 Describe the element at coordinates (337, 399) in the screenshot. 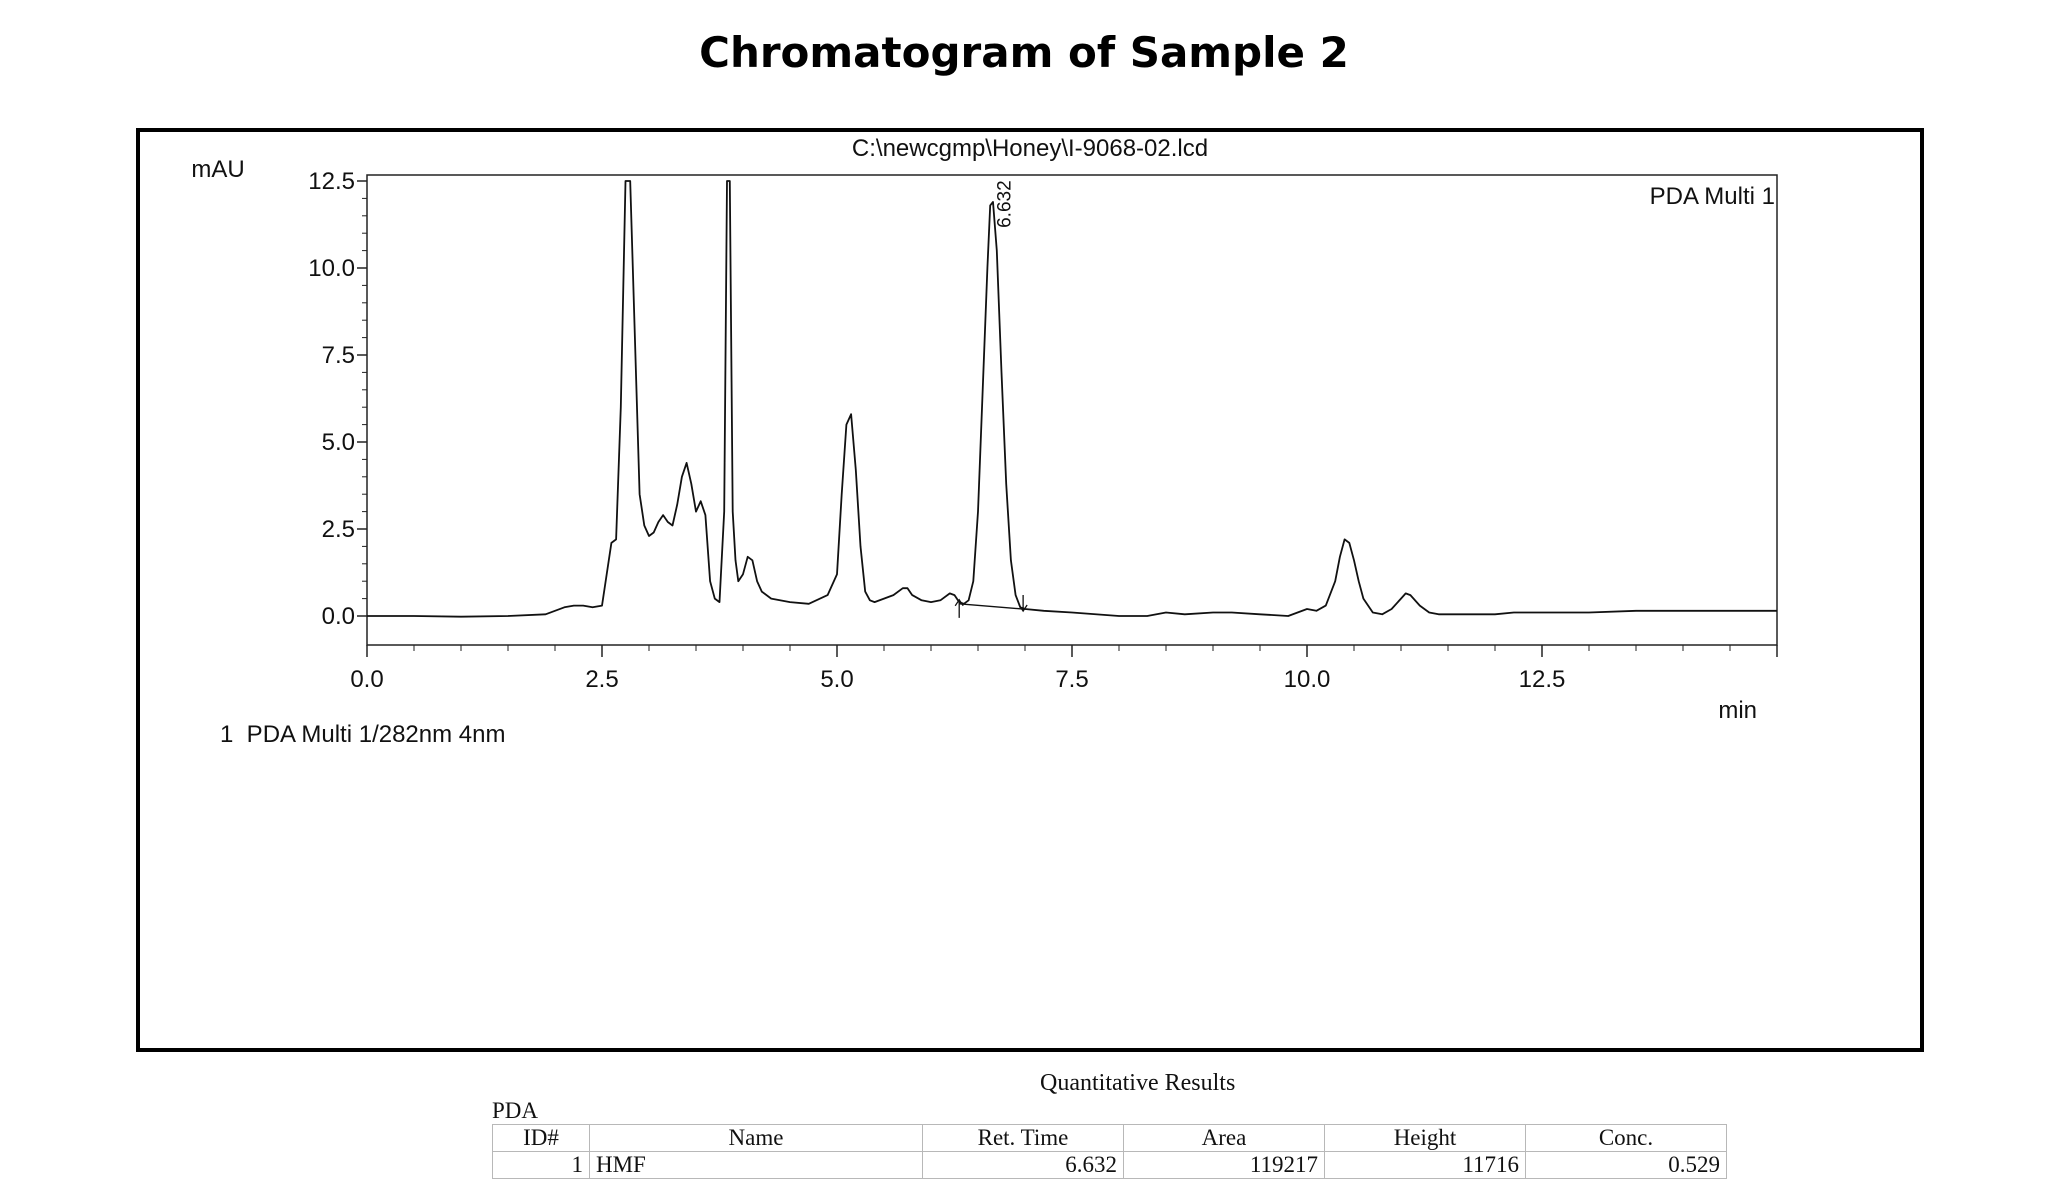

I see `y-axis-ticks: 0.0 2.5 5.0 7.5 10.0 12.5` at that location.